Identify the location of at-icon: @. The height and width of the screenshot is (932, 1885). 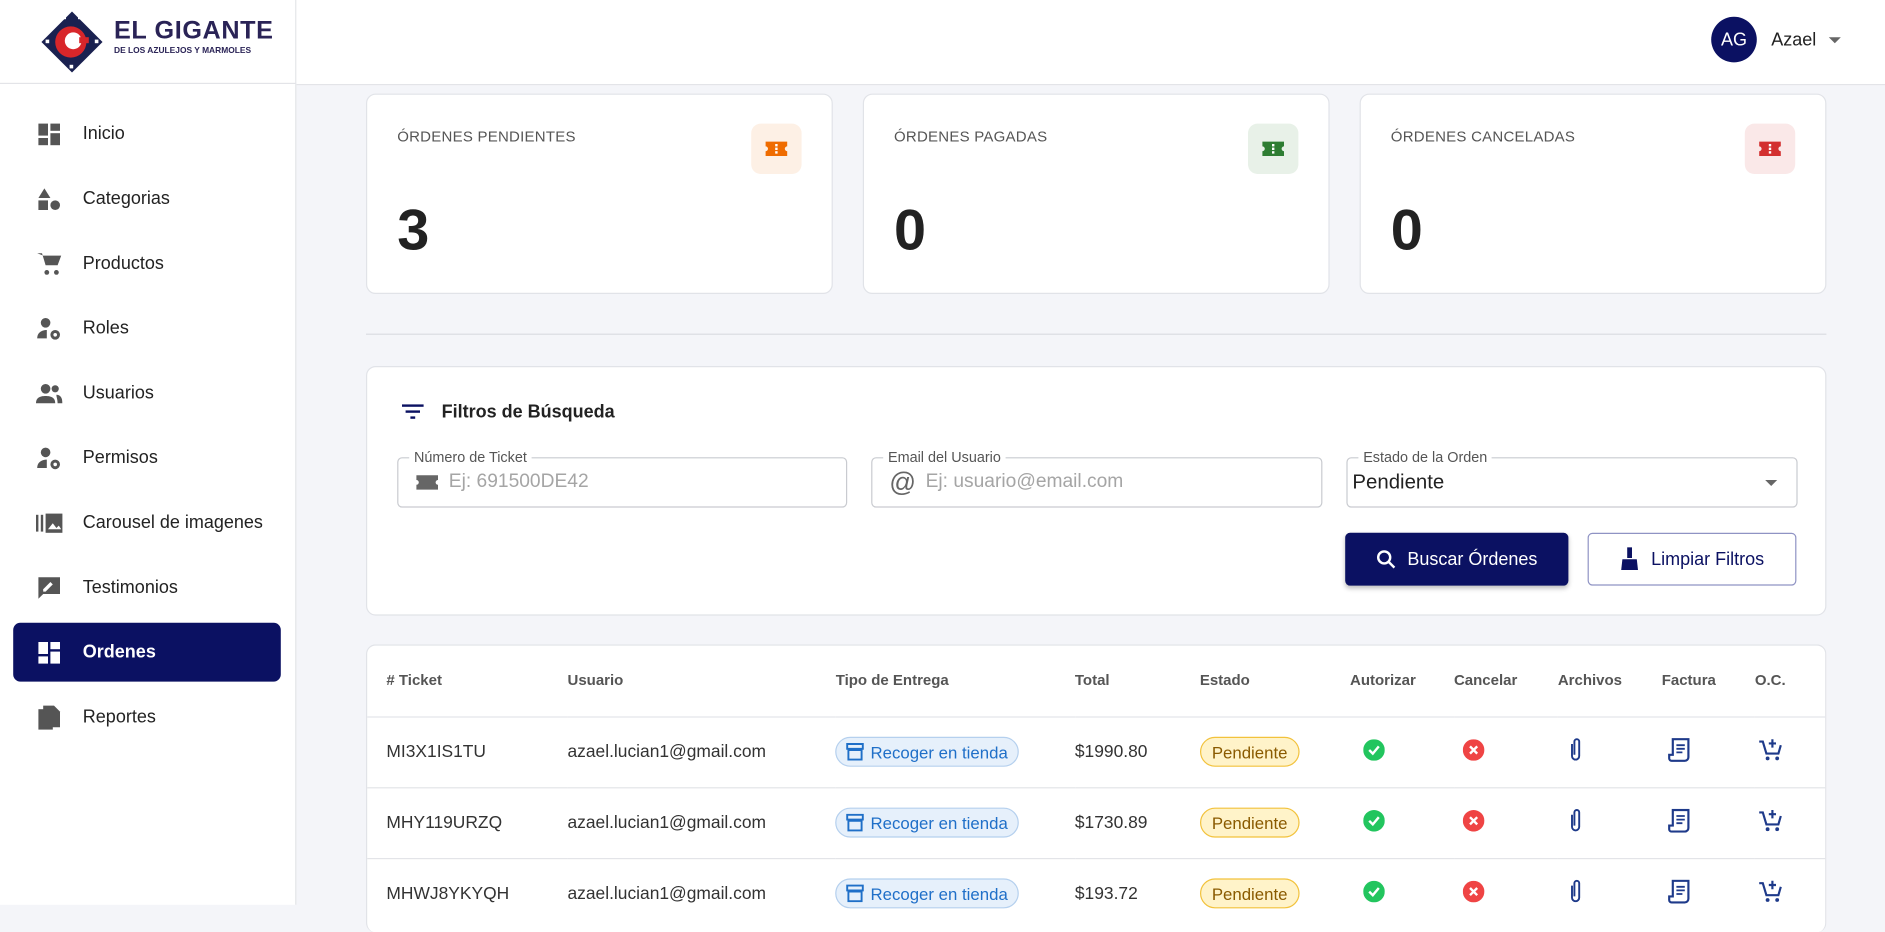
(903, 481).